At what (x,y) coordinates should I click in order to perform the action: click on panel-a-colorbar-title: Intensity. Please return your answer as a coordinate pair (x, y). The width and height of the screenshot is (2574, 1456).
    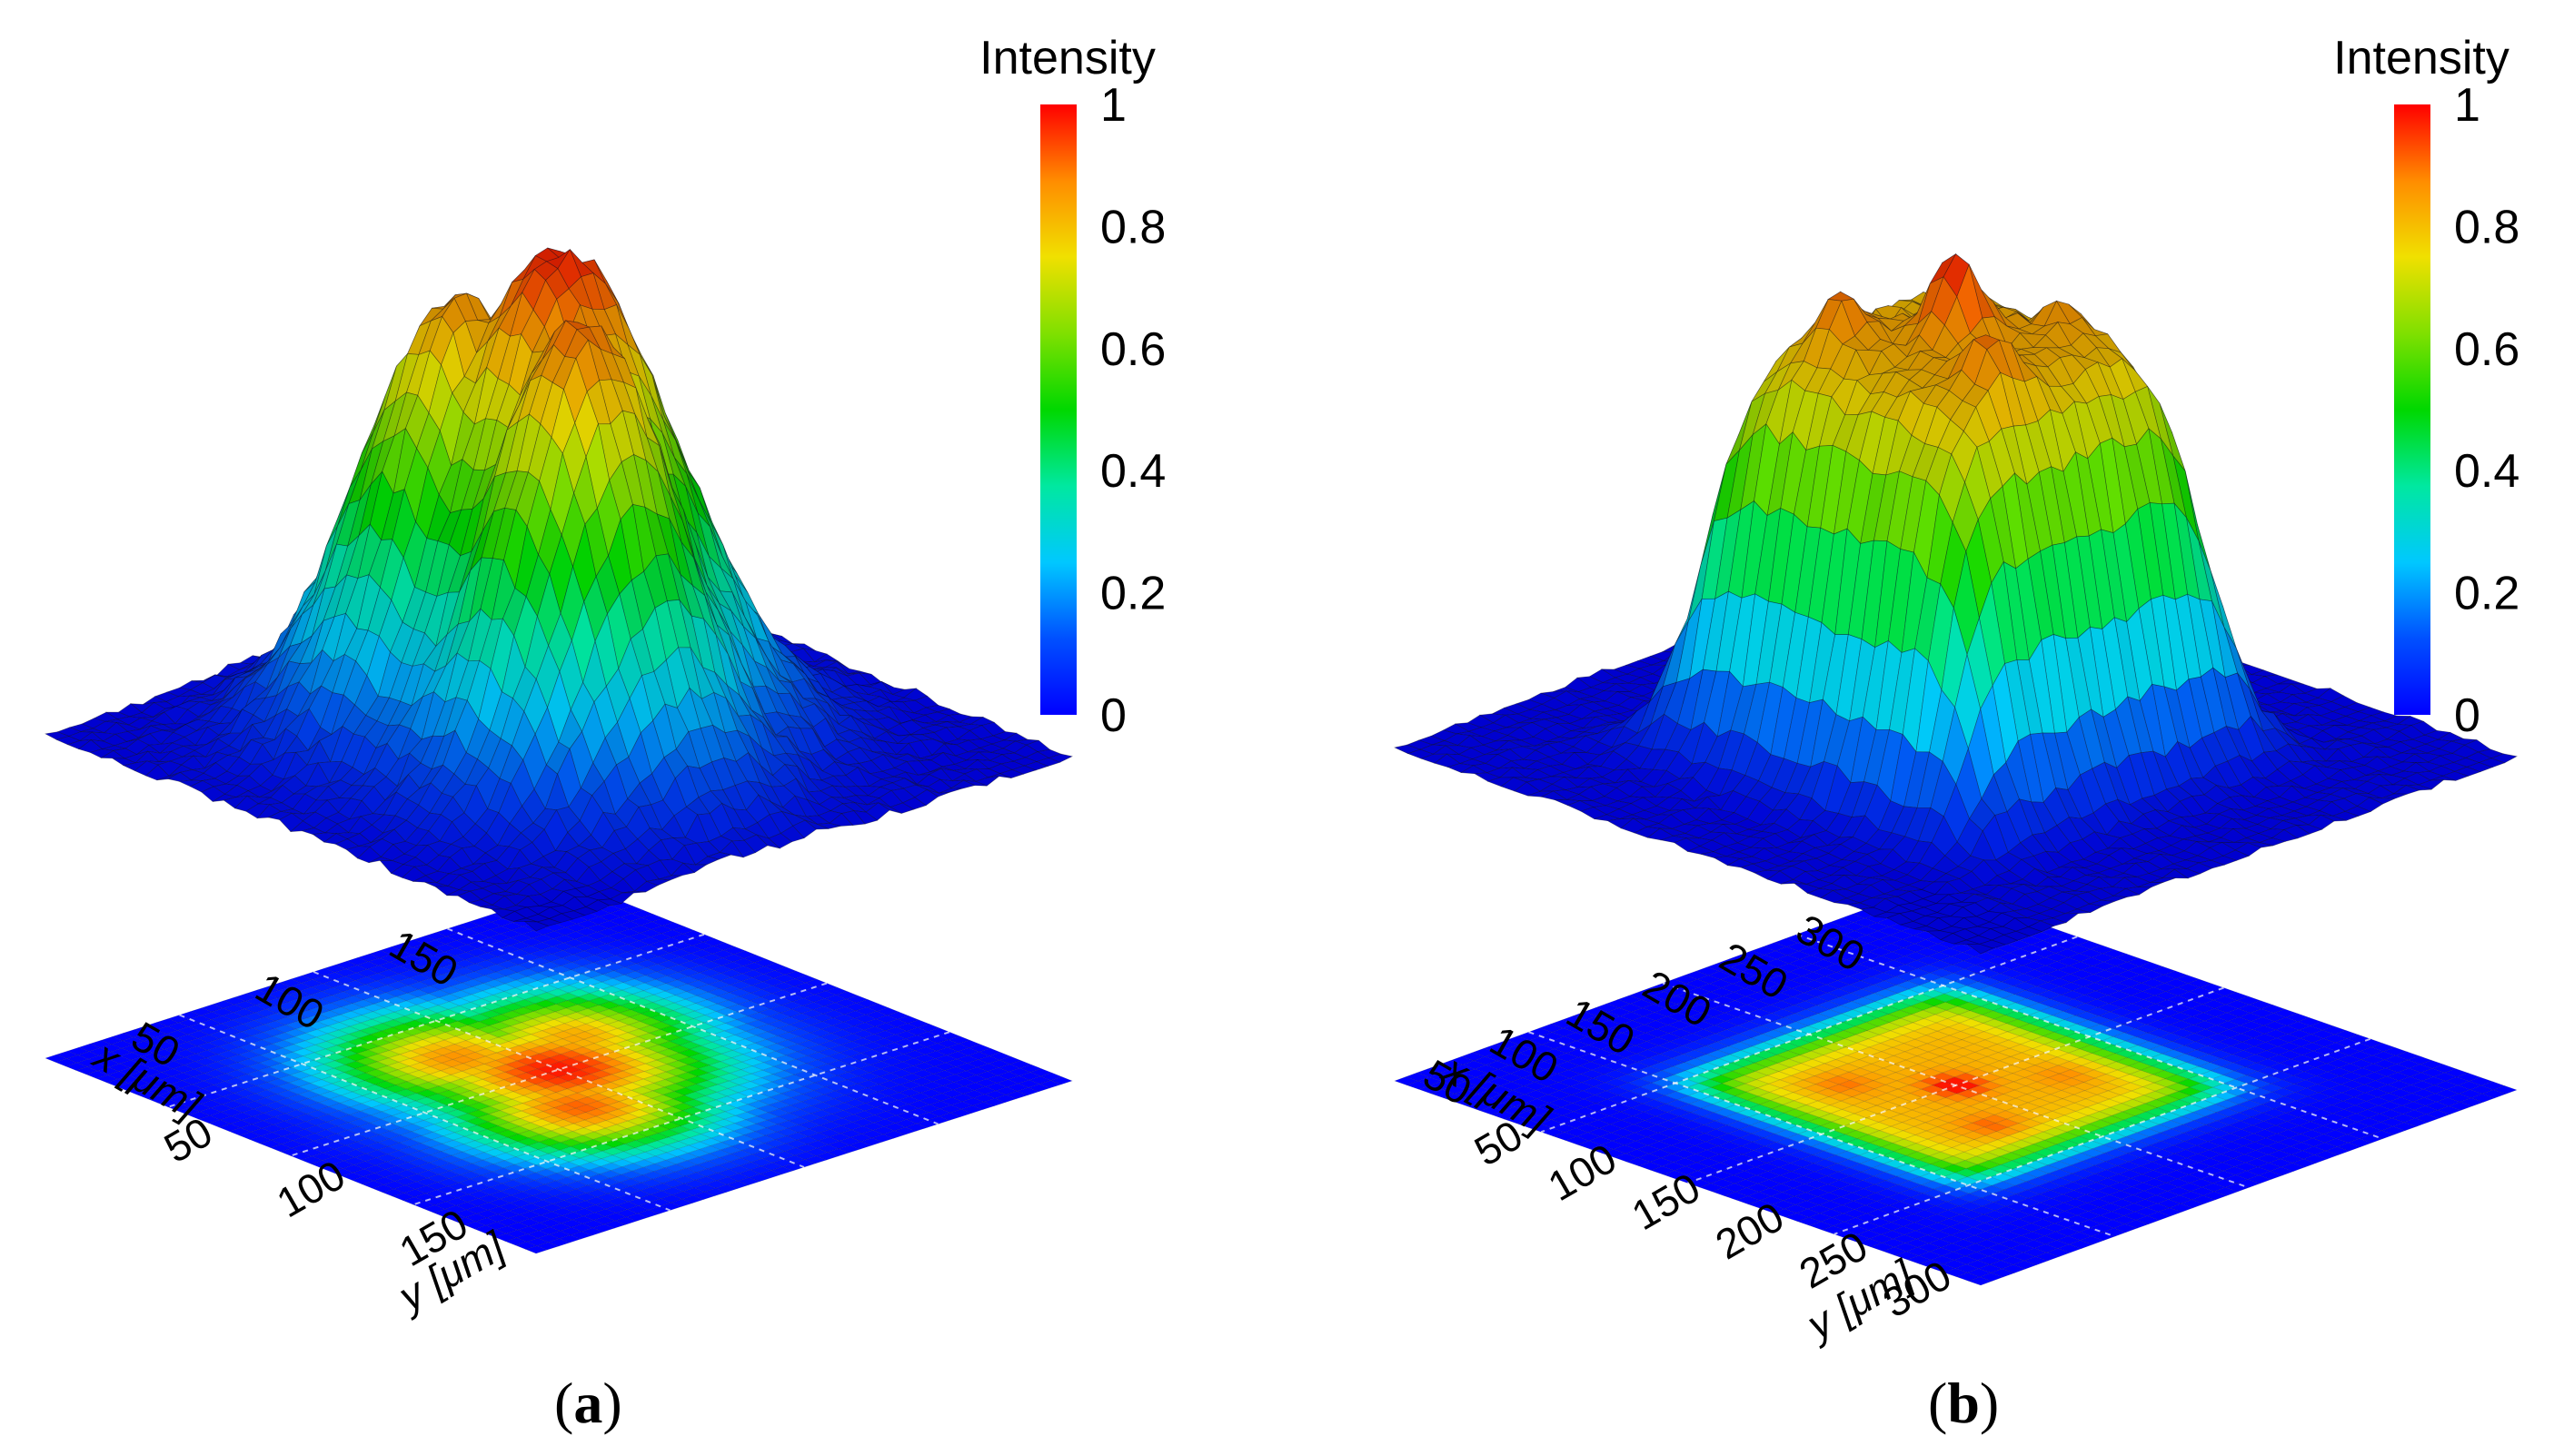
    Looking at the image, I should click on (1067, 58).